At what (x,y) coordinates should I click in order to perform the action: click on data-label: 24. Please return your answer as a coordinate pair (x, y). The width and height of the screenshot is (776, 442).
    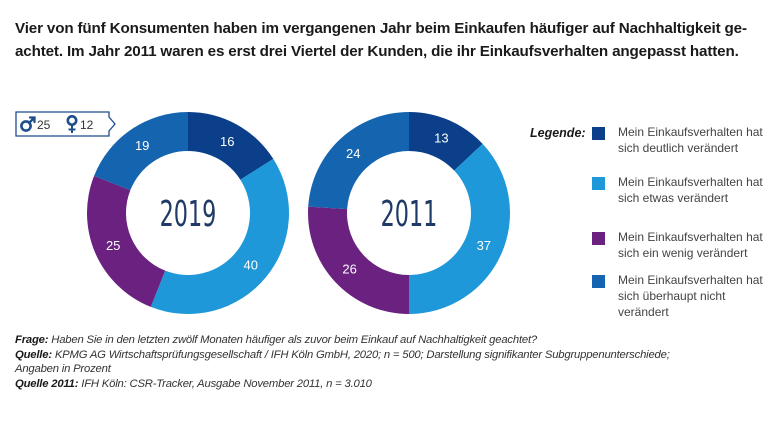
    Looking at the image, I should click on (353, 153).